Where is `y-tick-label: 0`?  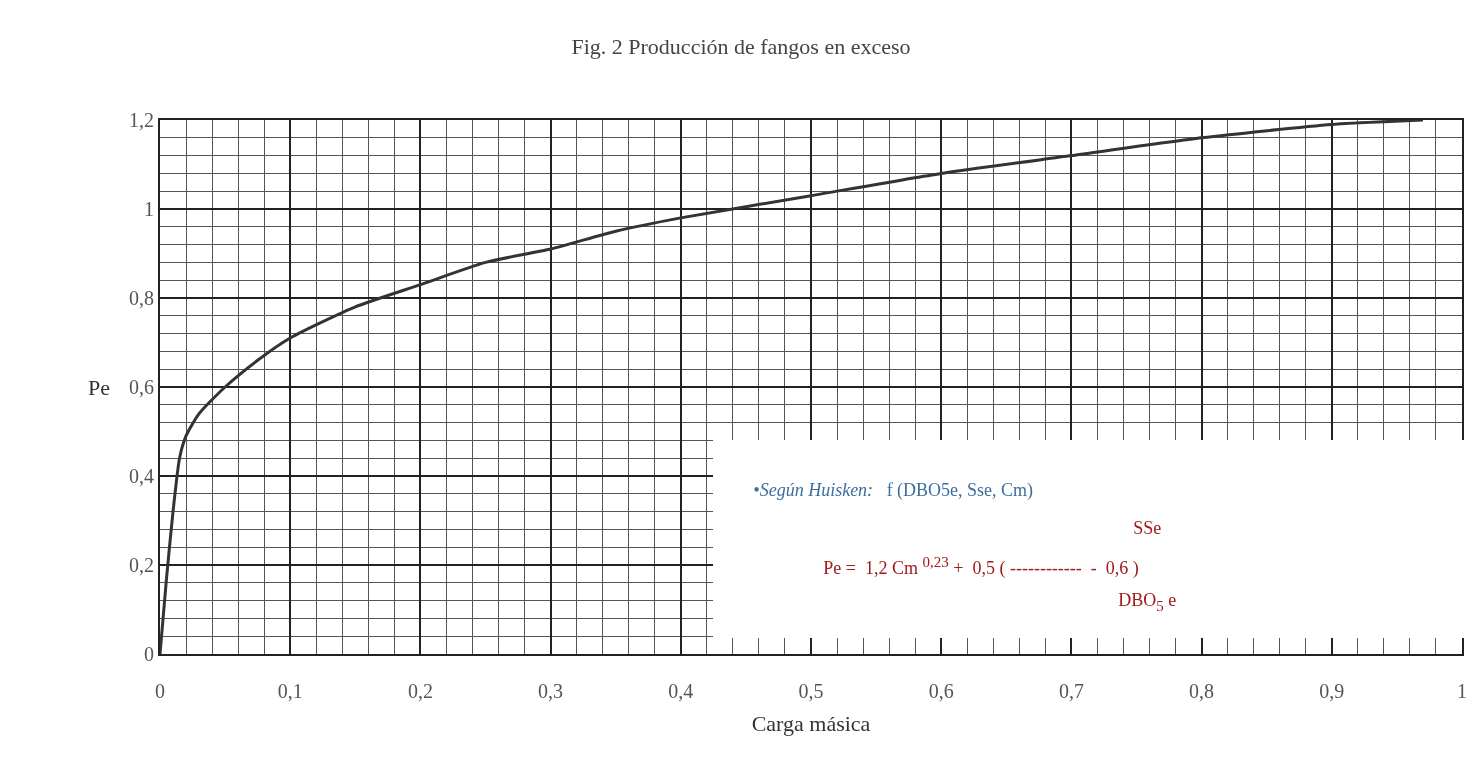 y-tick-label: 0 is located at coordinates (149, 654).